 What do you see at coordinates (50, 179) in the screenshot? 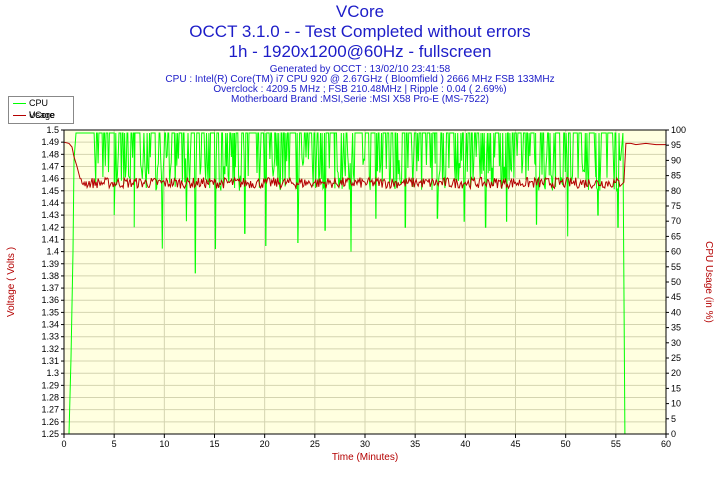
I see `y-left-tick-label: 1.46` at bounding box center [50, 179].